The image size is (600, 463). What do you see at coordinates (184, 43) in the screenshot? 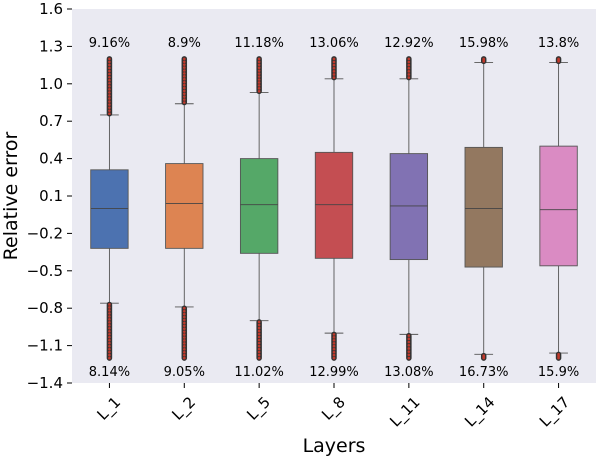
I see `upper-outlier-percent: 8.9%` at bounding box center [184, 43].